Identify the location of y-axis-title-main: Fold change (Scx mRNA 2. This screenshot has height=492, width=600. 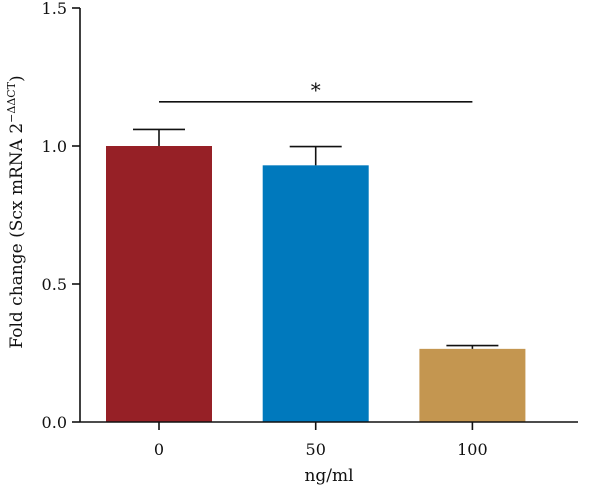
(17, 236).